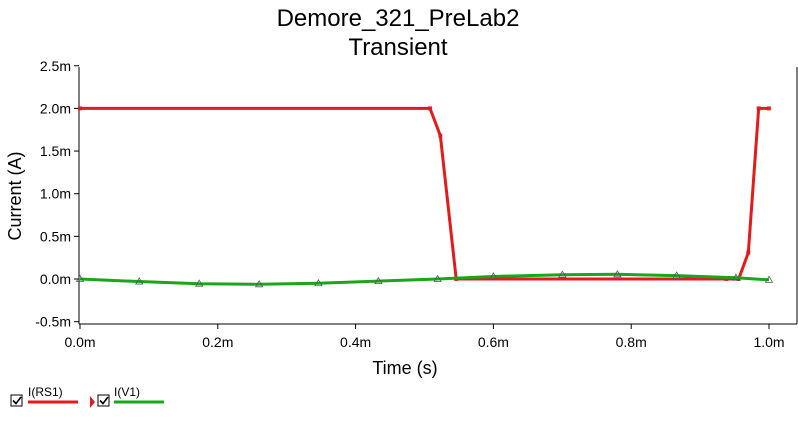 The image size is (798, 423). What do you see at coordinates (92, 402) in the screenshot?
I see `legend-marker-rs1` at bounding box center [92, 402].